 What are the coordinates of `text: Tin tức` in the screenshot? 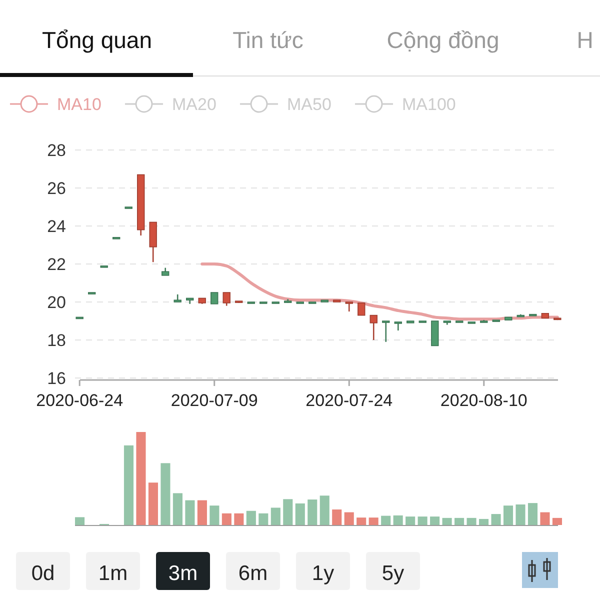 It's located at (268, 40).